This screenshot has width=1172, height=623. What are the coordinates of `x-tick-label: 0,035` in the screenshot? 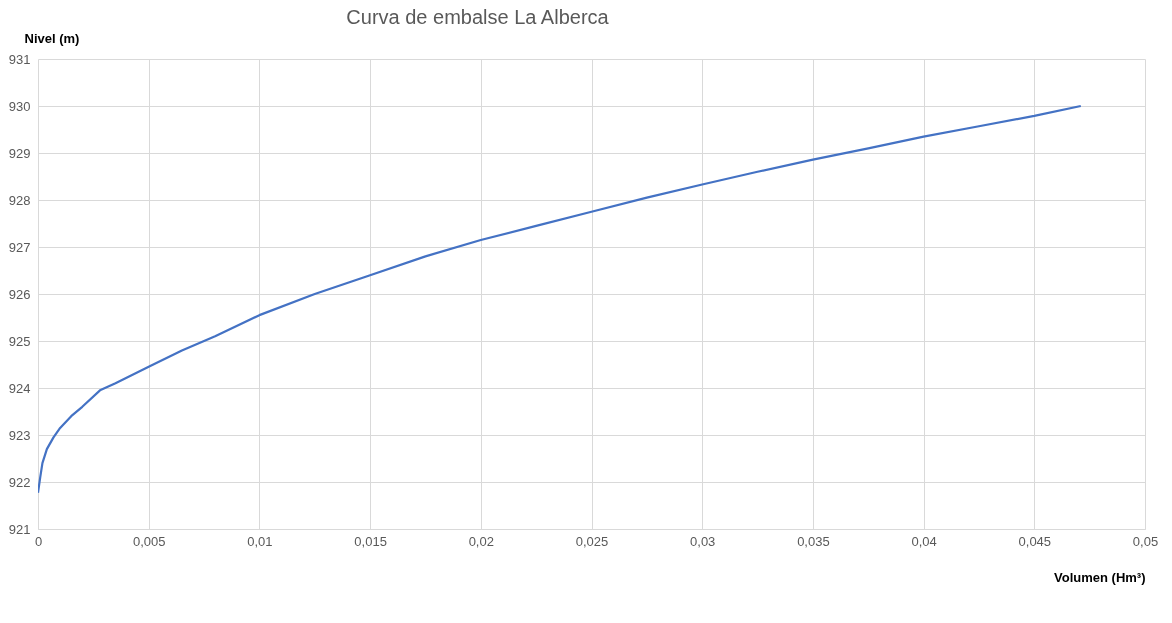 It's located at (813, 541).